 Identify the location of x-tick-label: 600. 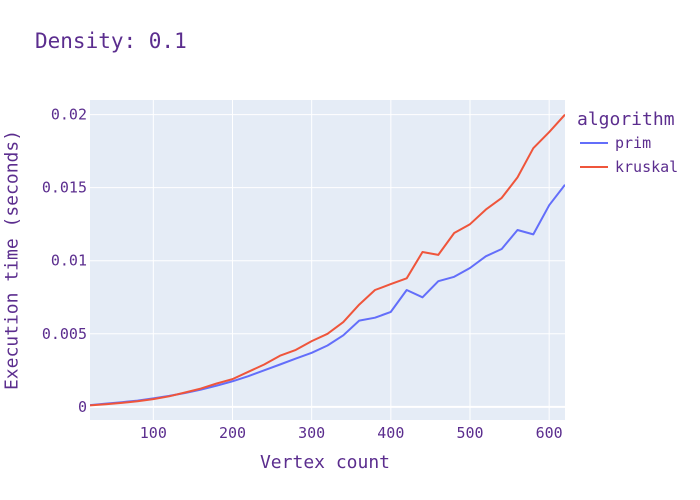
(549, 433).